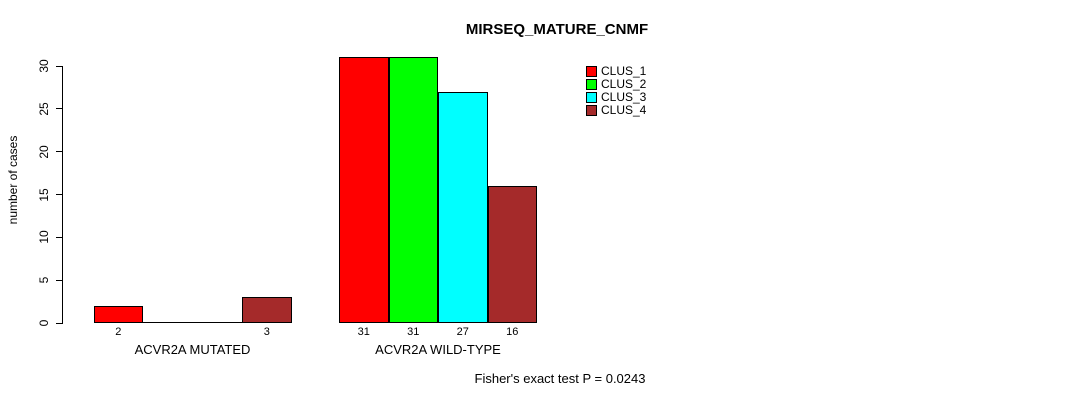 This screenshot has width=1090, height=400. What do you see at coordinates (44, 151) in the screenshot?
I see `y-tick-label: 20` at bounding box center [44, 151].